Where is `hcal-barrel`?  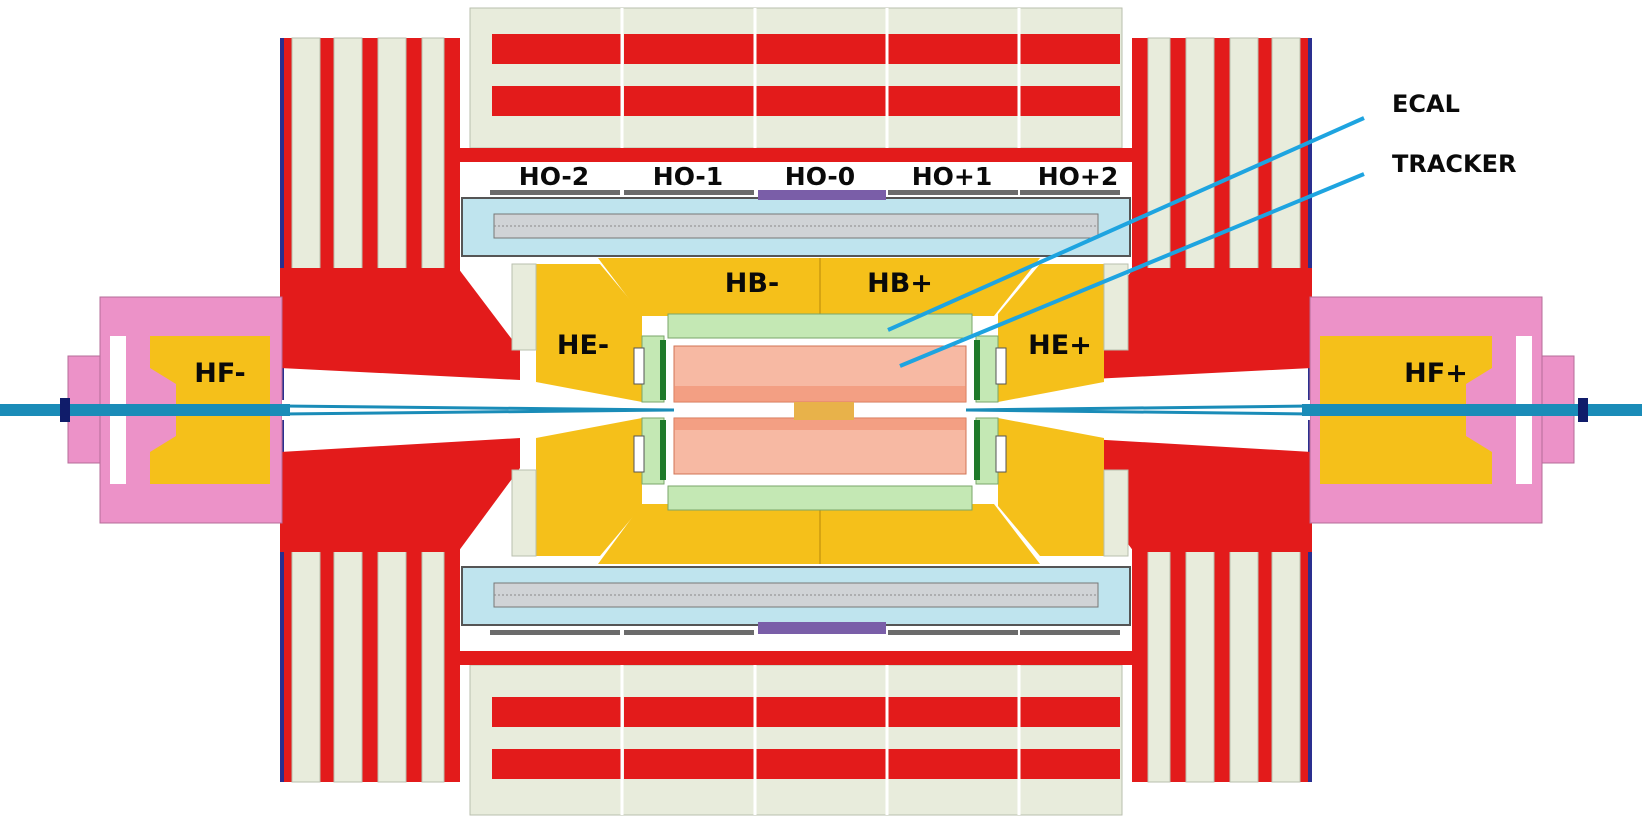
hcal-barrel is located at coordinates (819, 411).